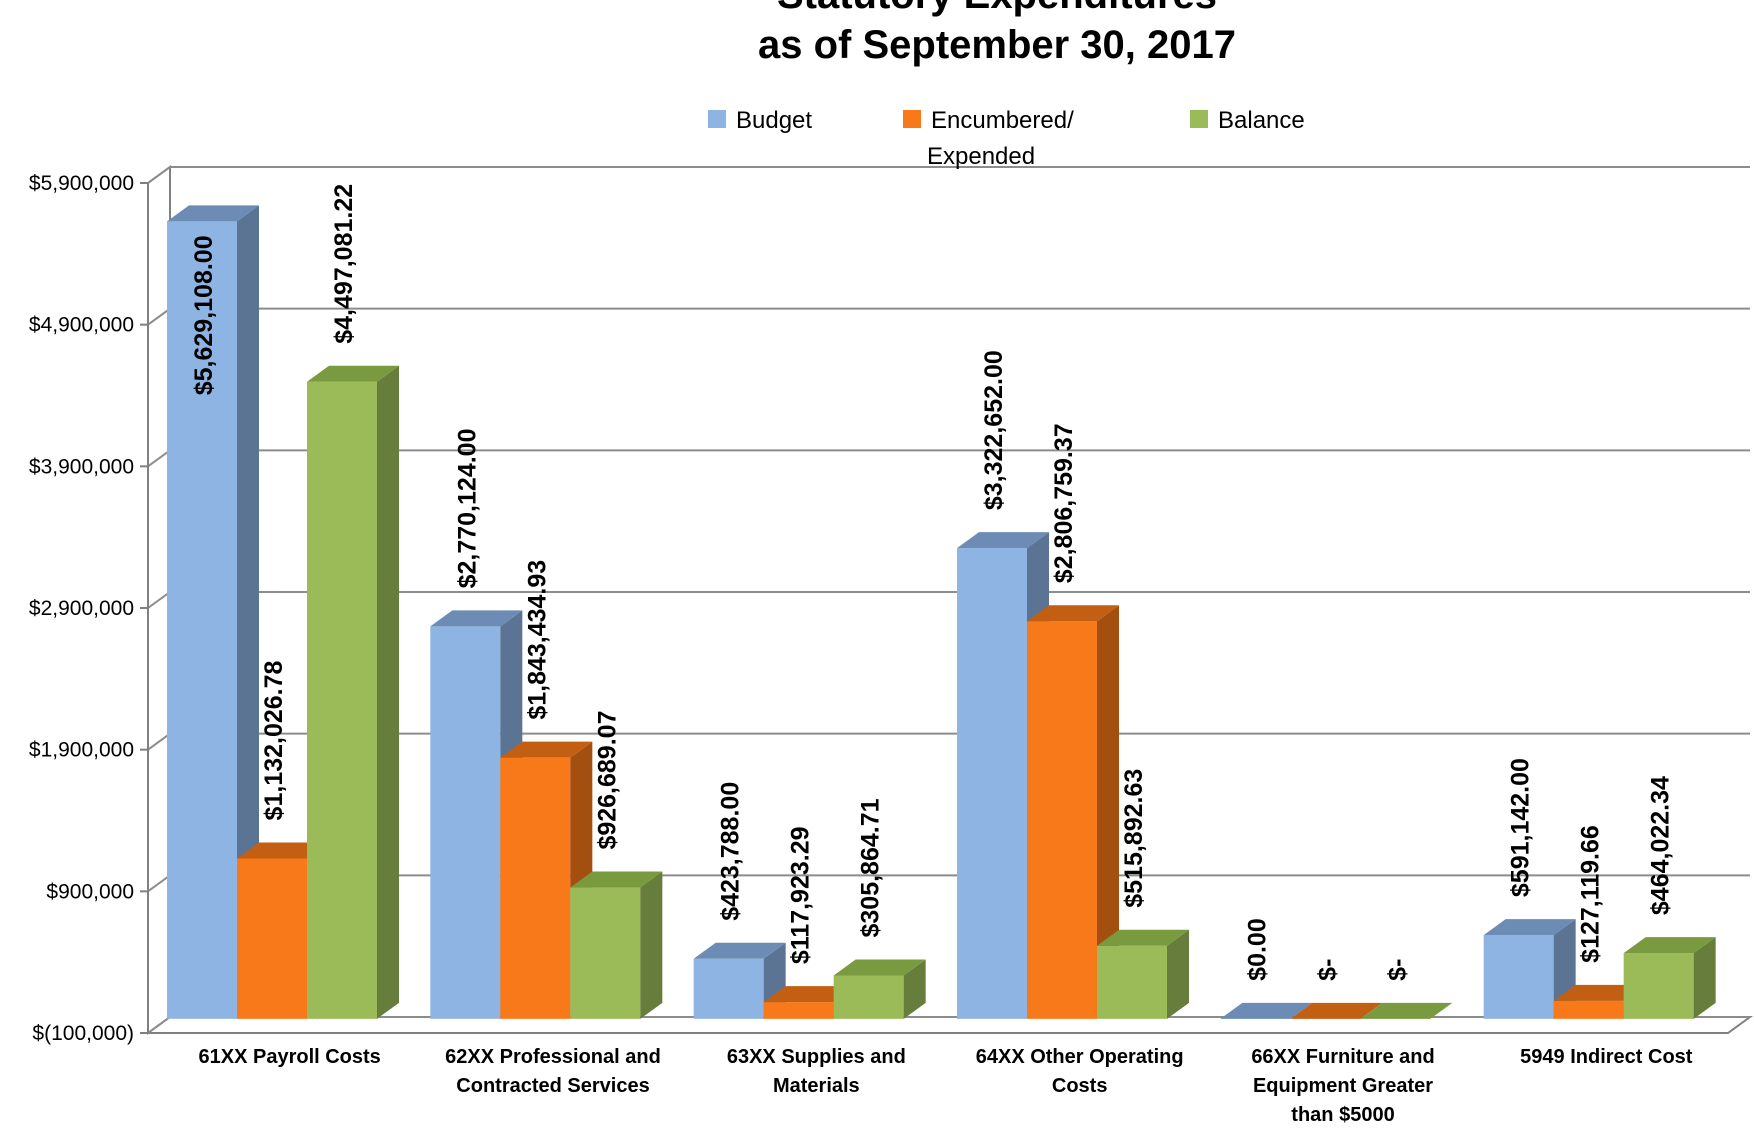  I want to click on y-tick-label: $4,900,000, so click(81, 325).